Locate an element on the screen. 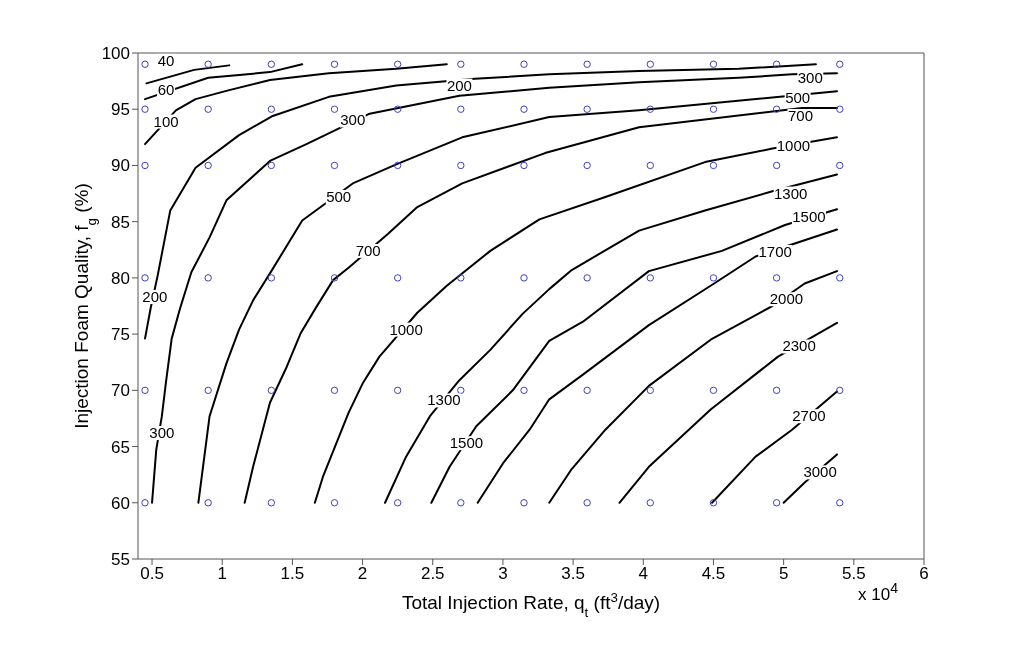 This screenshot has width=1012, height=650. annotation: 100 is located at coordinates (166, 121).